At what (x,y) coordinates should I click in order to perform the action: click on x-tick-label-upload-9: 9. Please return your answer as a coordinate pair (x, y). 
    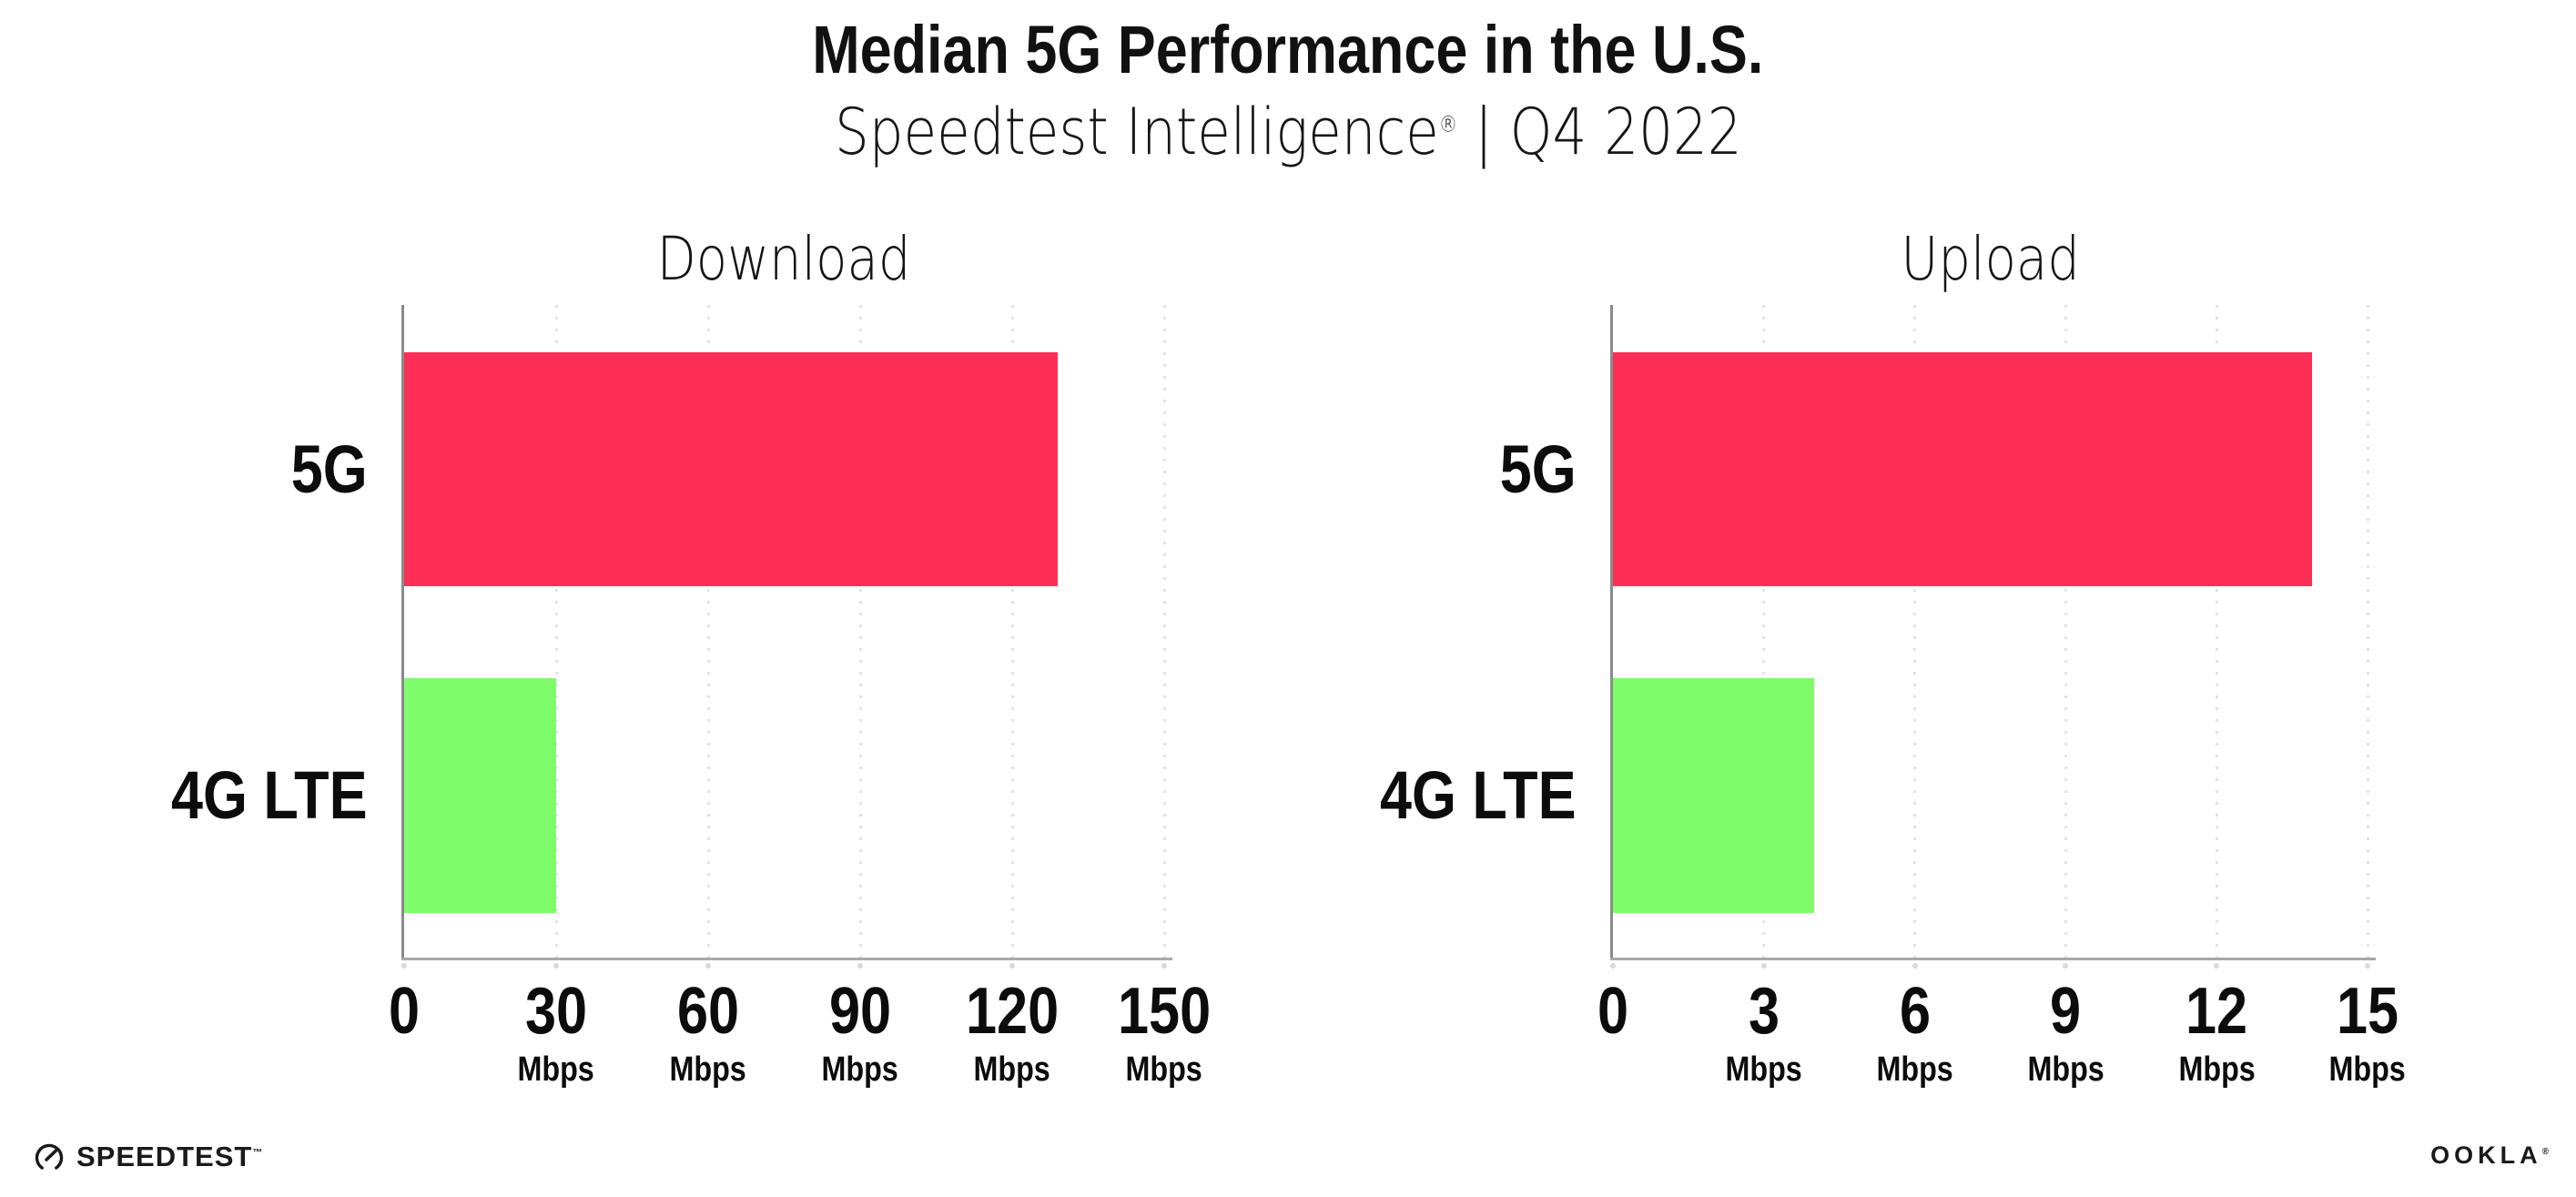
    Looking at the image, I should click on (2065, 1011).